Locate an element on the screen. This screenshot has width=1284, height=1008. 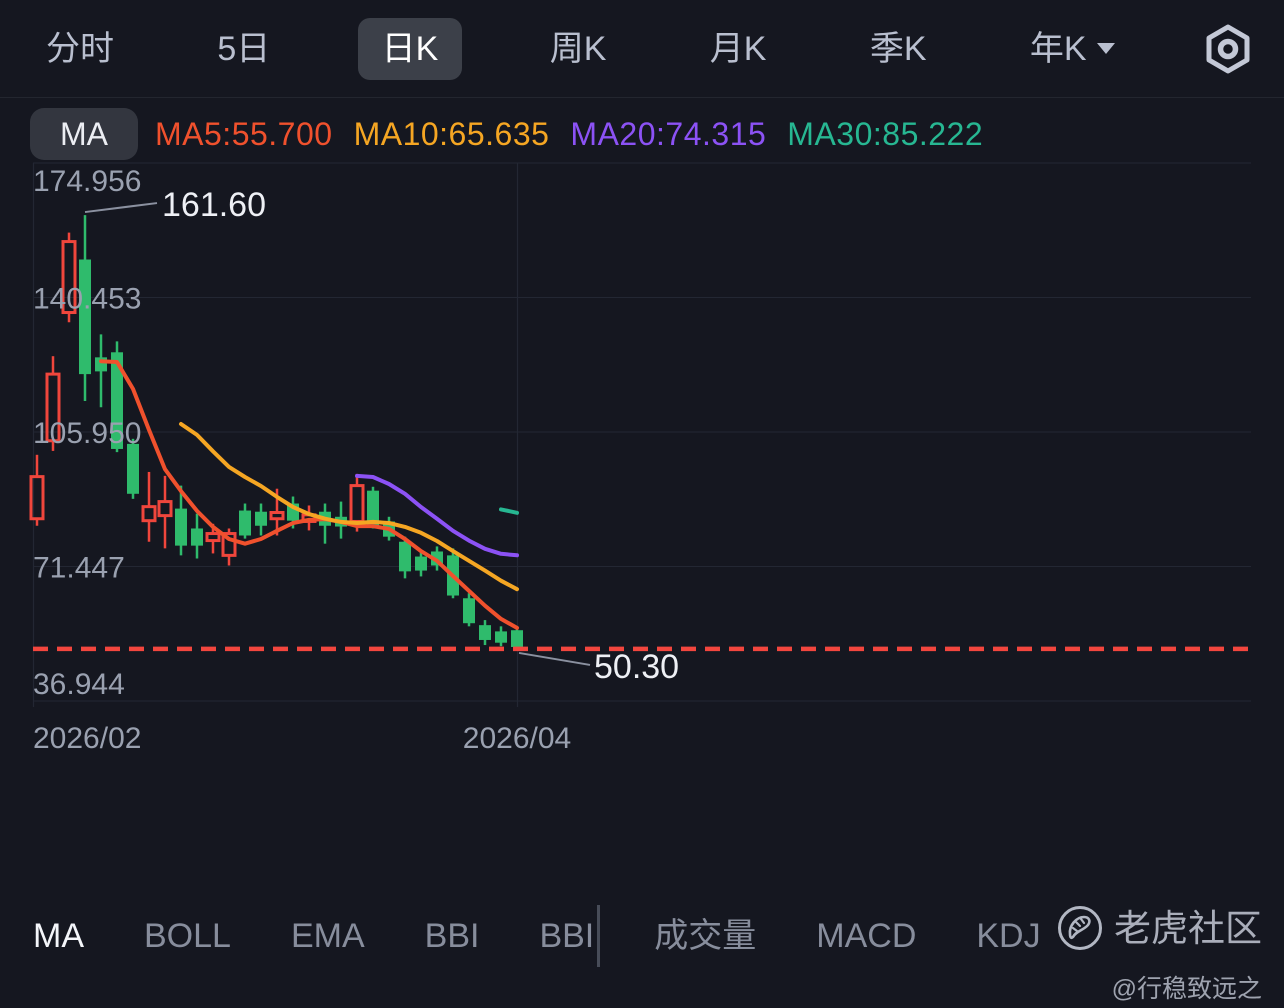
indicator-tab-volume: 成交量 is located at coordinates (705, 936).